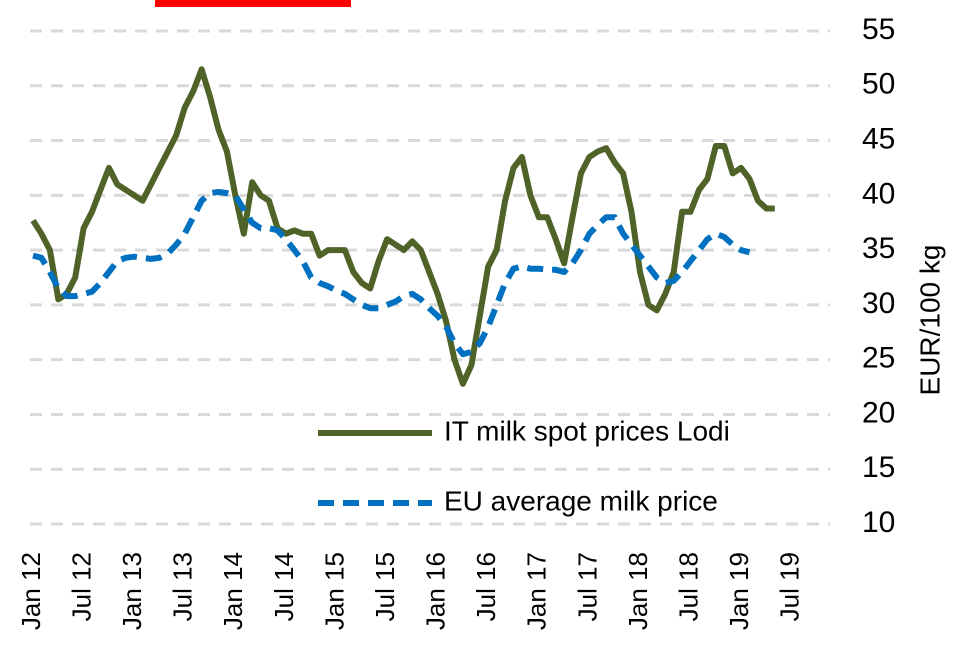 This screenshot has width=957, height=671. What do you see at coordinates (31, 591) in the screenshot?
I see `x-tick-label: Jan 12` at bounding box center [31, 591].